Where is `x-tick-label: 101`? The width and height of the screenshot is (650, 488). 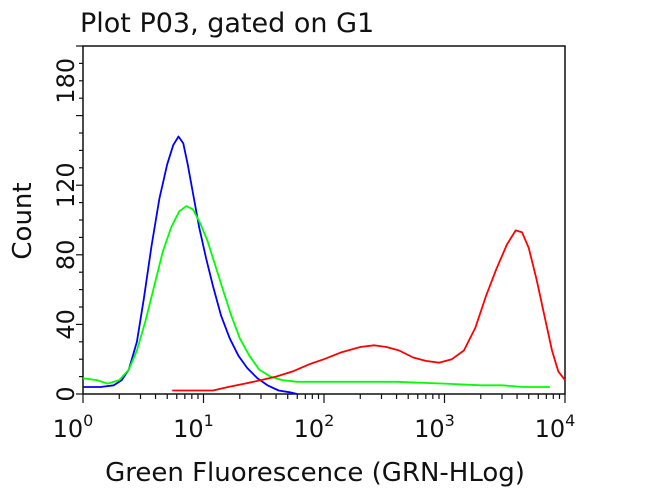
x-tick-label: 101 is located at coordinates (193, 427).